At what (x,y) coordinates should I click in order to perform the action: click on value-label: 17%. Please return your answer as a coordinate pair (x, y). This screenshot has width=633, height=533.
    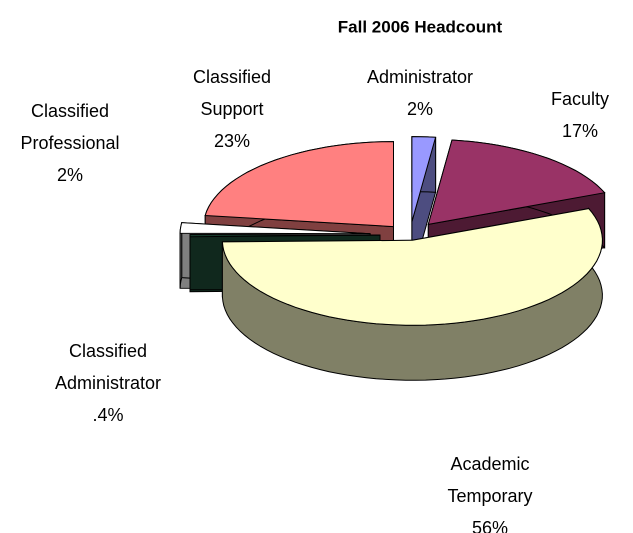
    Looking at the image, I should click on (580, 131).